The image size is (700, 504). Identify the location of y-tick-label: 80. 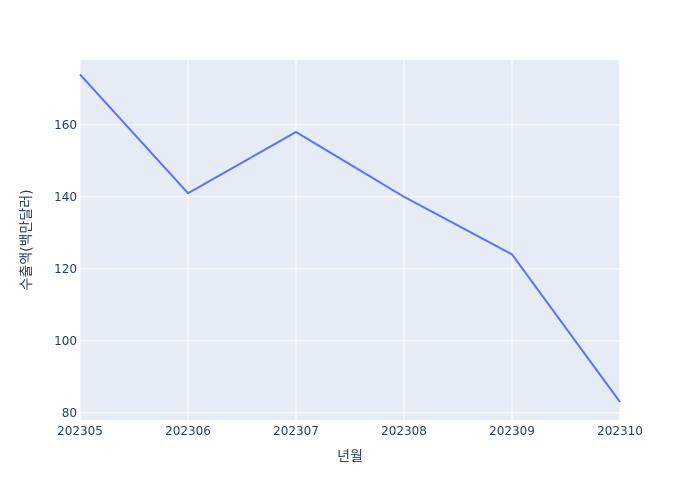
(69, 413).